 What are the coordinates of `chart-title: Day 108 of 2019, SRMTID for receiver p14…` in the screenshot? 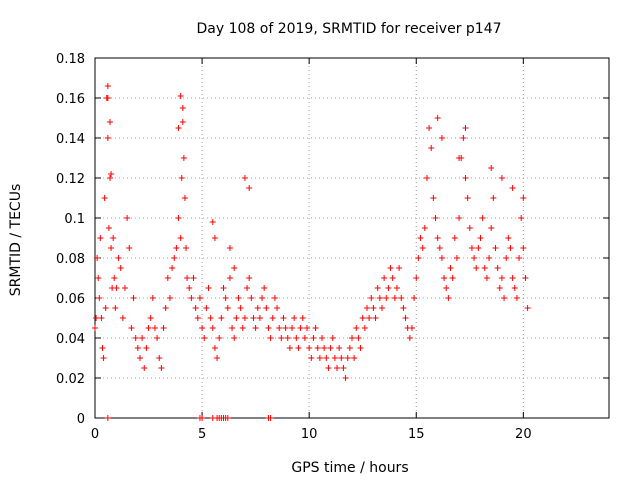 It's located at (348, 29).